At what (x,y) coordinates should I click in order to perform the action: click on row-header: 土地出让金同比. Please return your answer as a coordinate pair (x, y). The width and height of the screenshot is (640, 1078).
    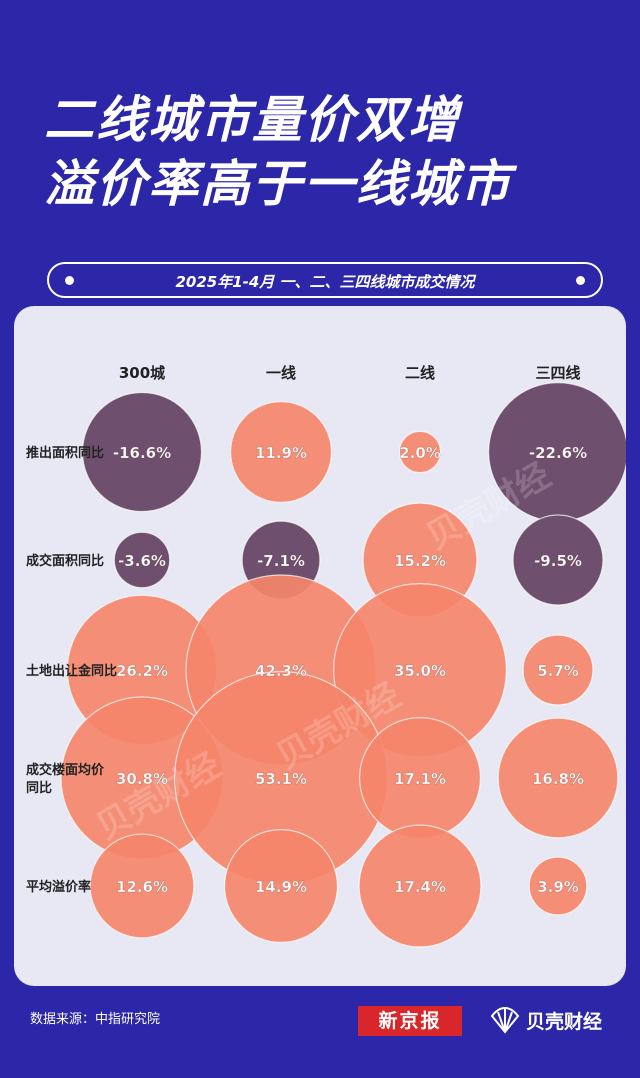
    Looking at the image, I should click on (71, 671).